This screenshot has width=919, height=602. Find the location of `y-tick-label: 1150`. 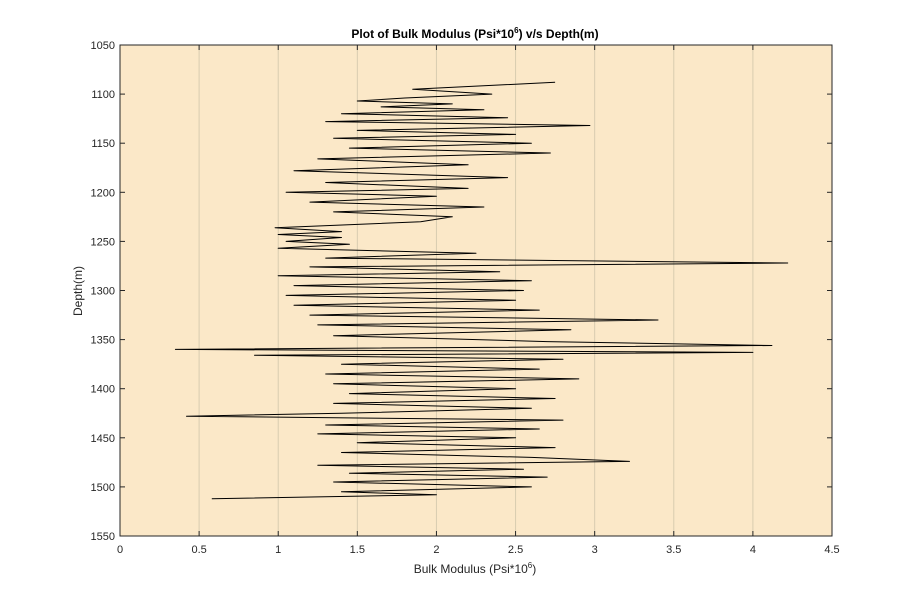

y-tick-label: 1150 is located at coordinates (103, 144).